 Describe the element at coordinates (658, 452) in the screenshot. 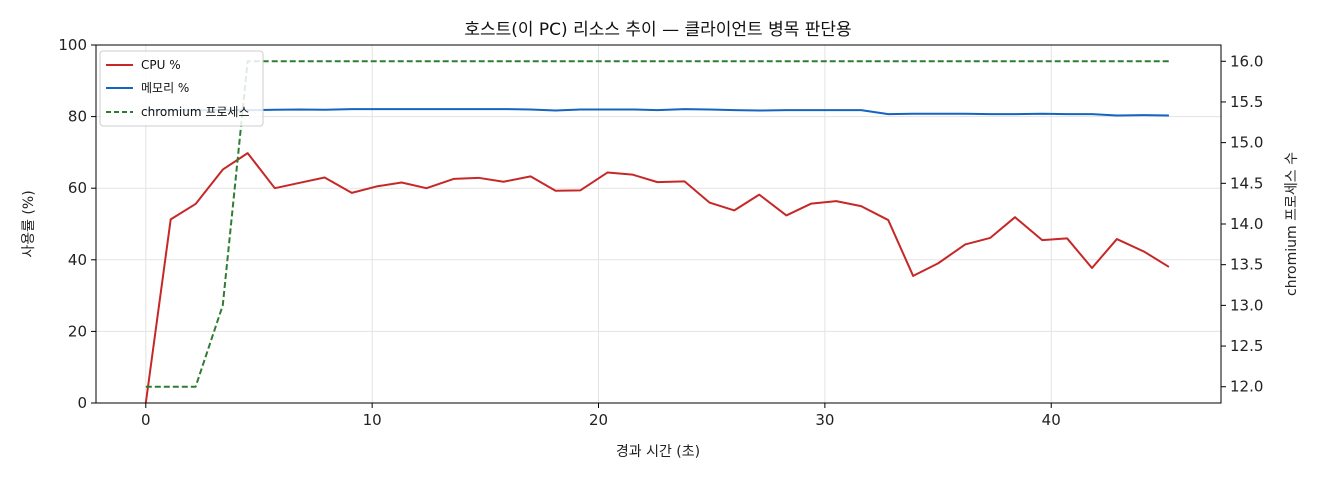

I see `x-axis-label: 경과 시간 (초)` at that location.